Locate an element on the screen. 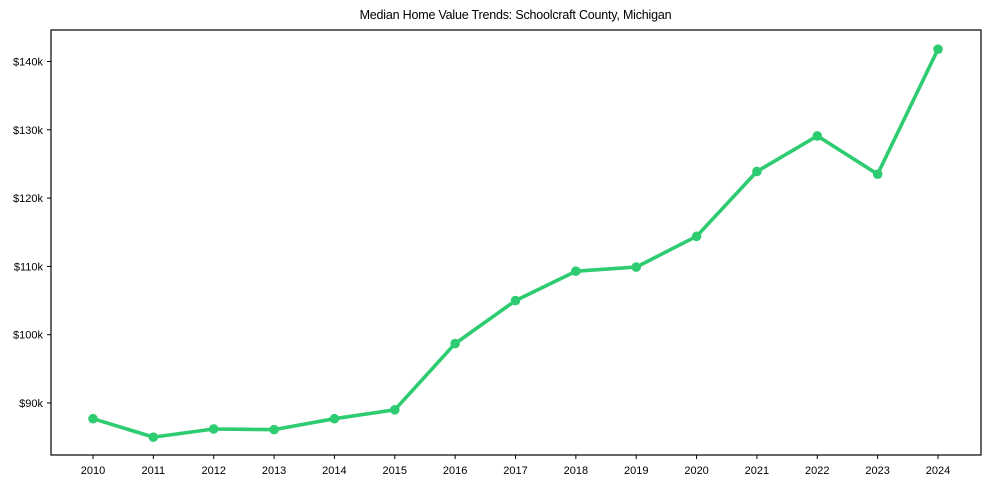  x-tick-label: 2017 is located at coordinates (515, 471).